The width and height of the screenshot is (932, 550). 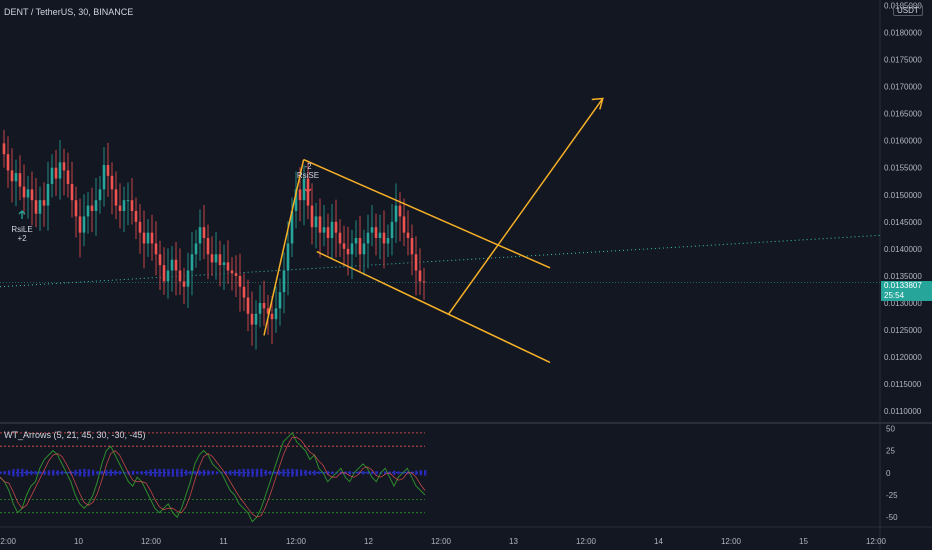 I want to click on long-signal-label: RsiLE, so click(x=21, y=229).